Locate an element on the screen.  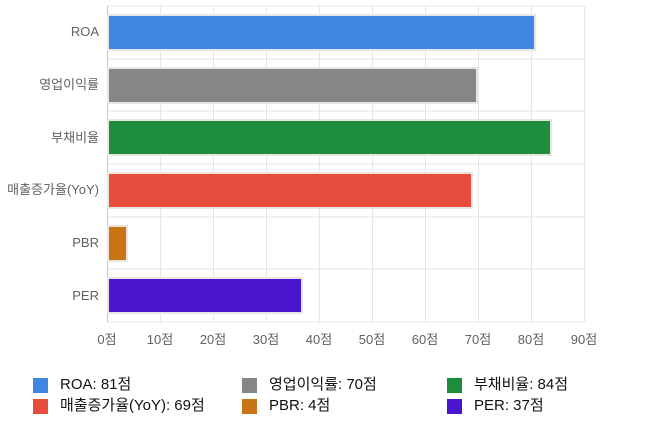
legend-item-0: ROA: 81점 is located at coordinates (82, 385).